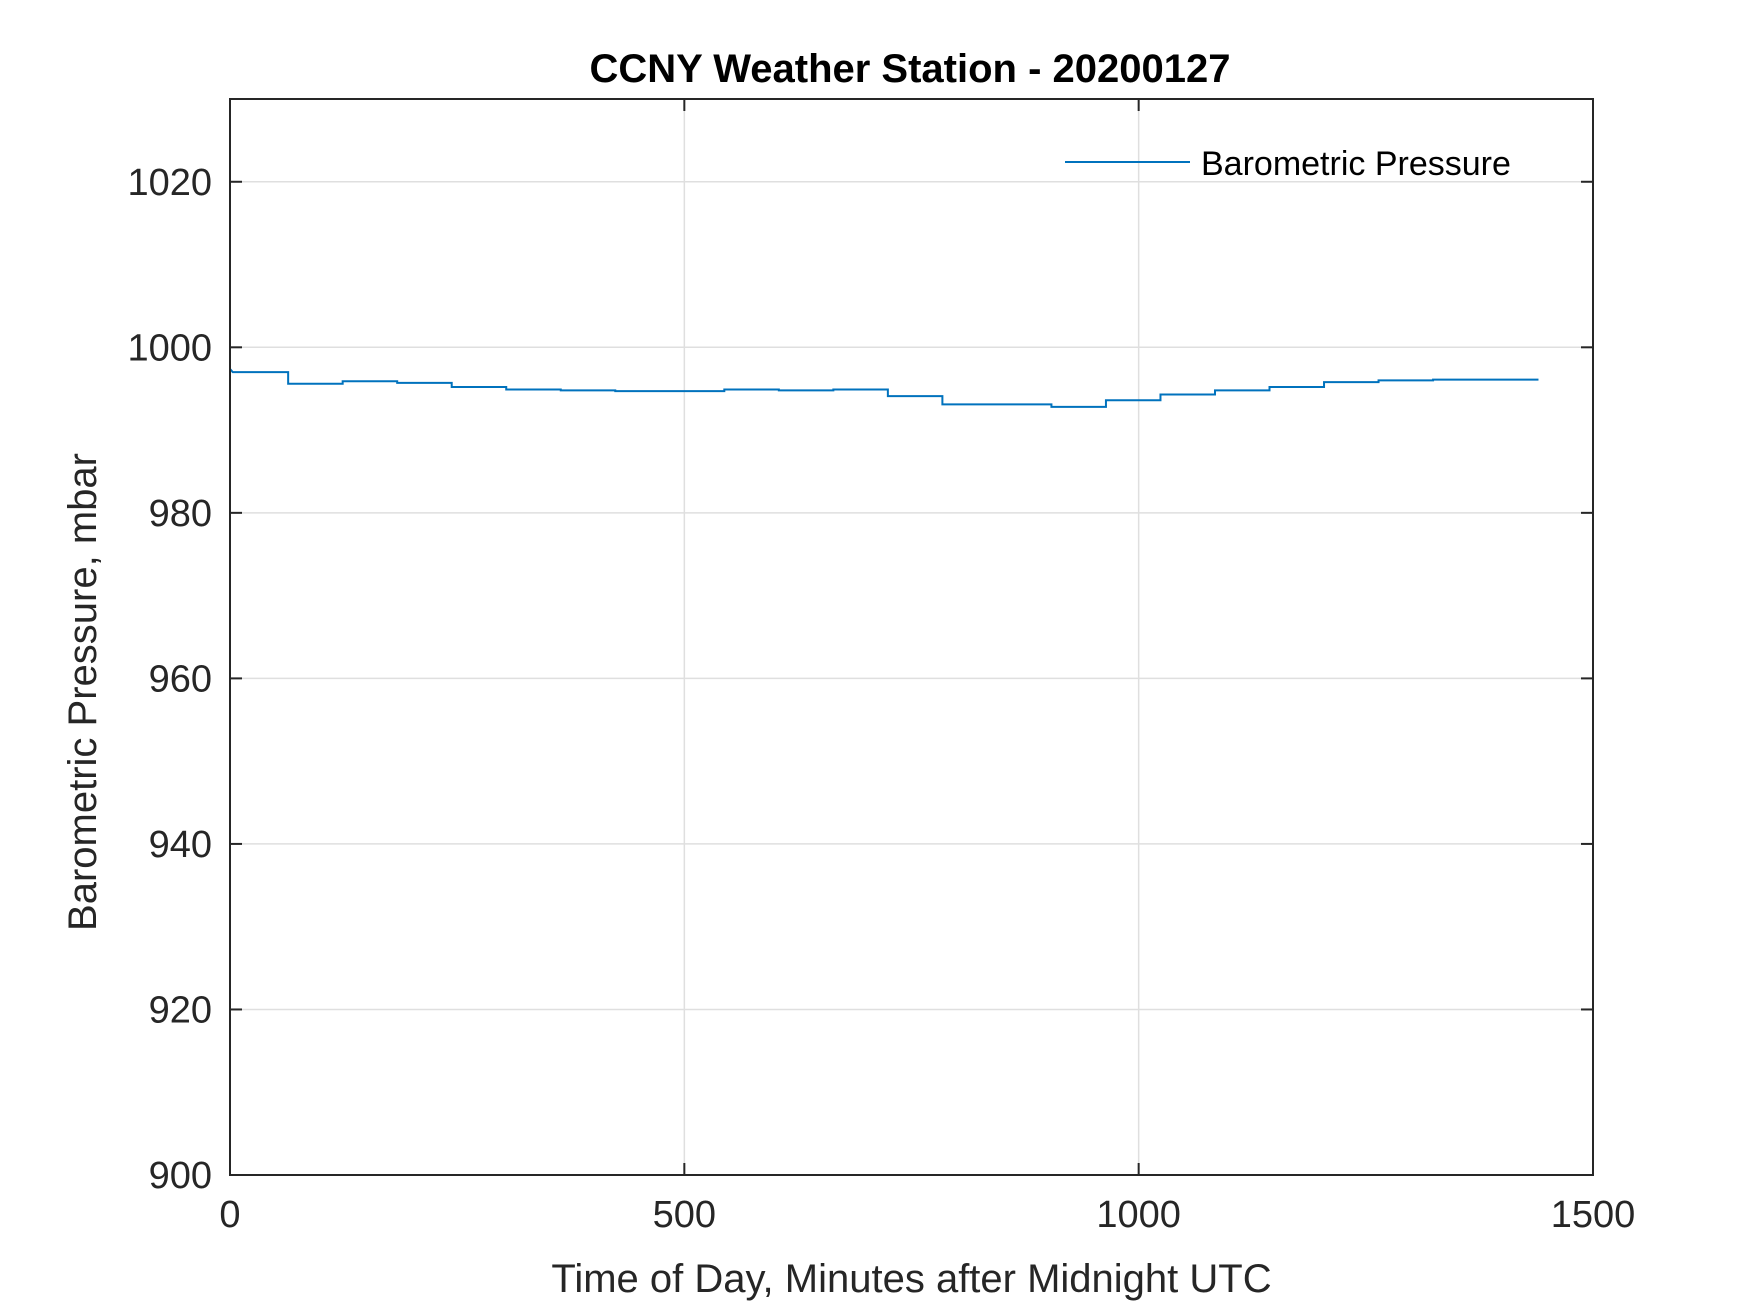  What do you see at coordinates (169, 183) in the screenshot?
I see `y-tick-label-1020: 1020` at bounding box center [169, 183].